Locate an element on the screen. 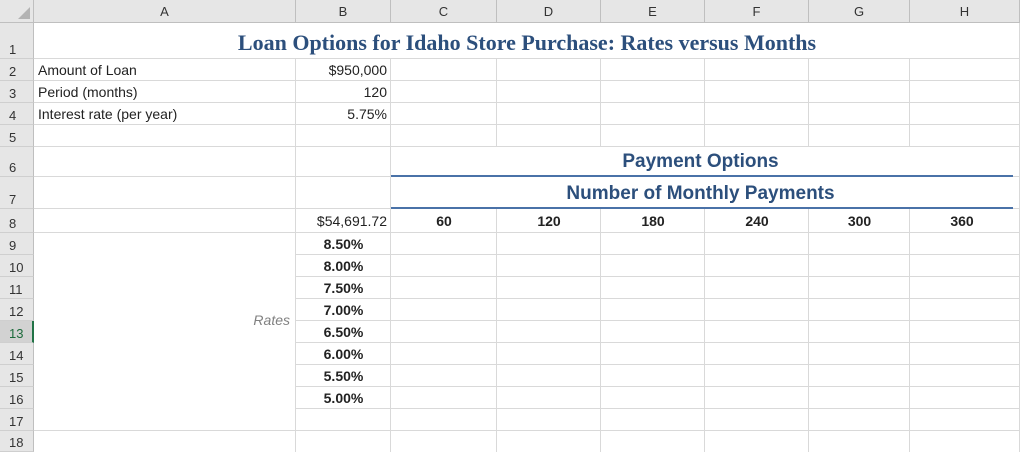 The width and height of the screenshot is (1020, 452). column-header-g: G is located at coordinates (859, 11).